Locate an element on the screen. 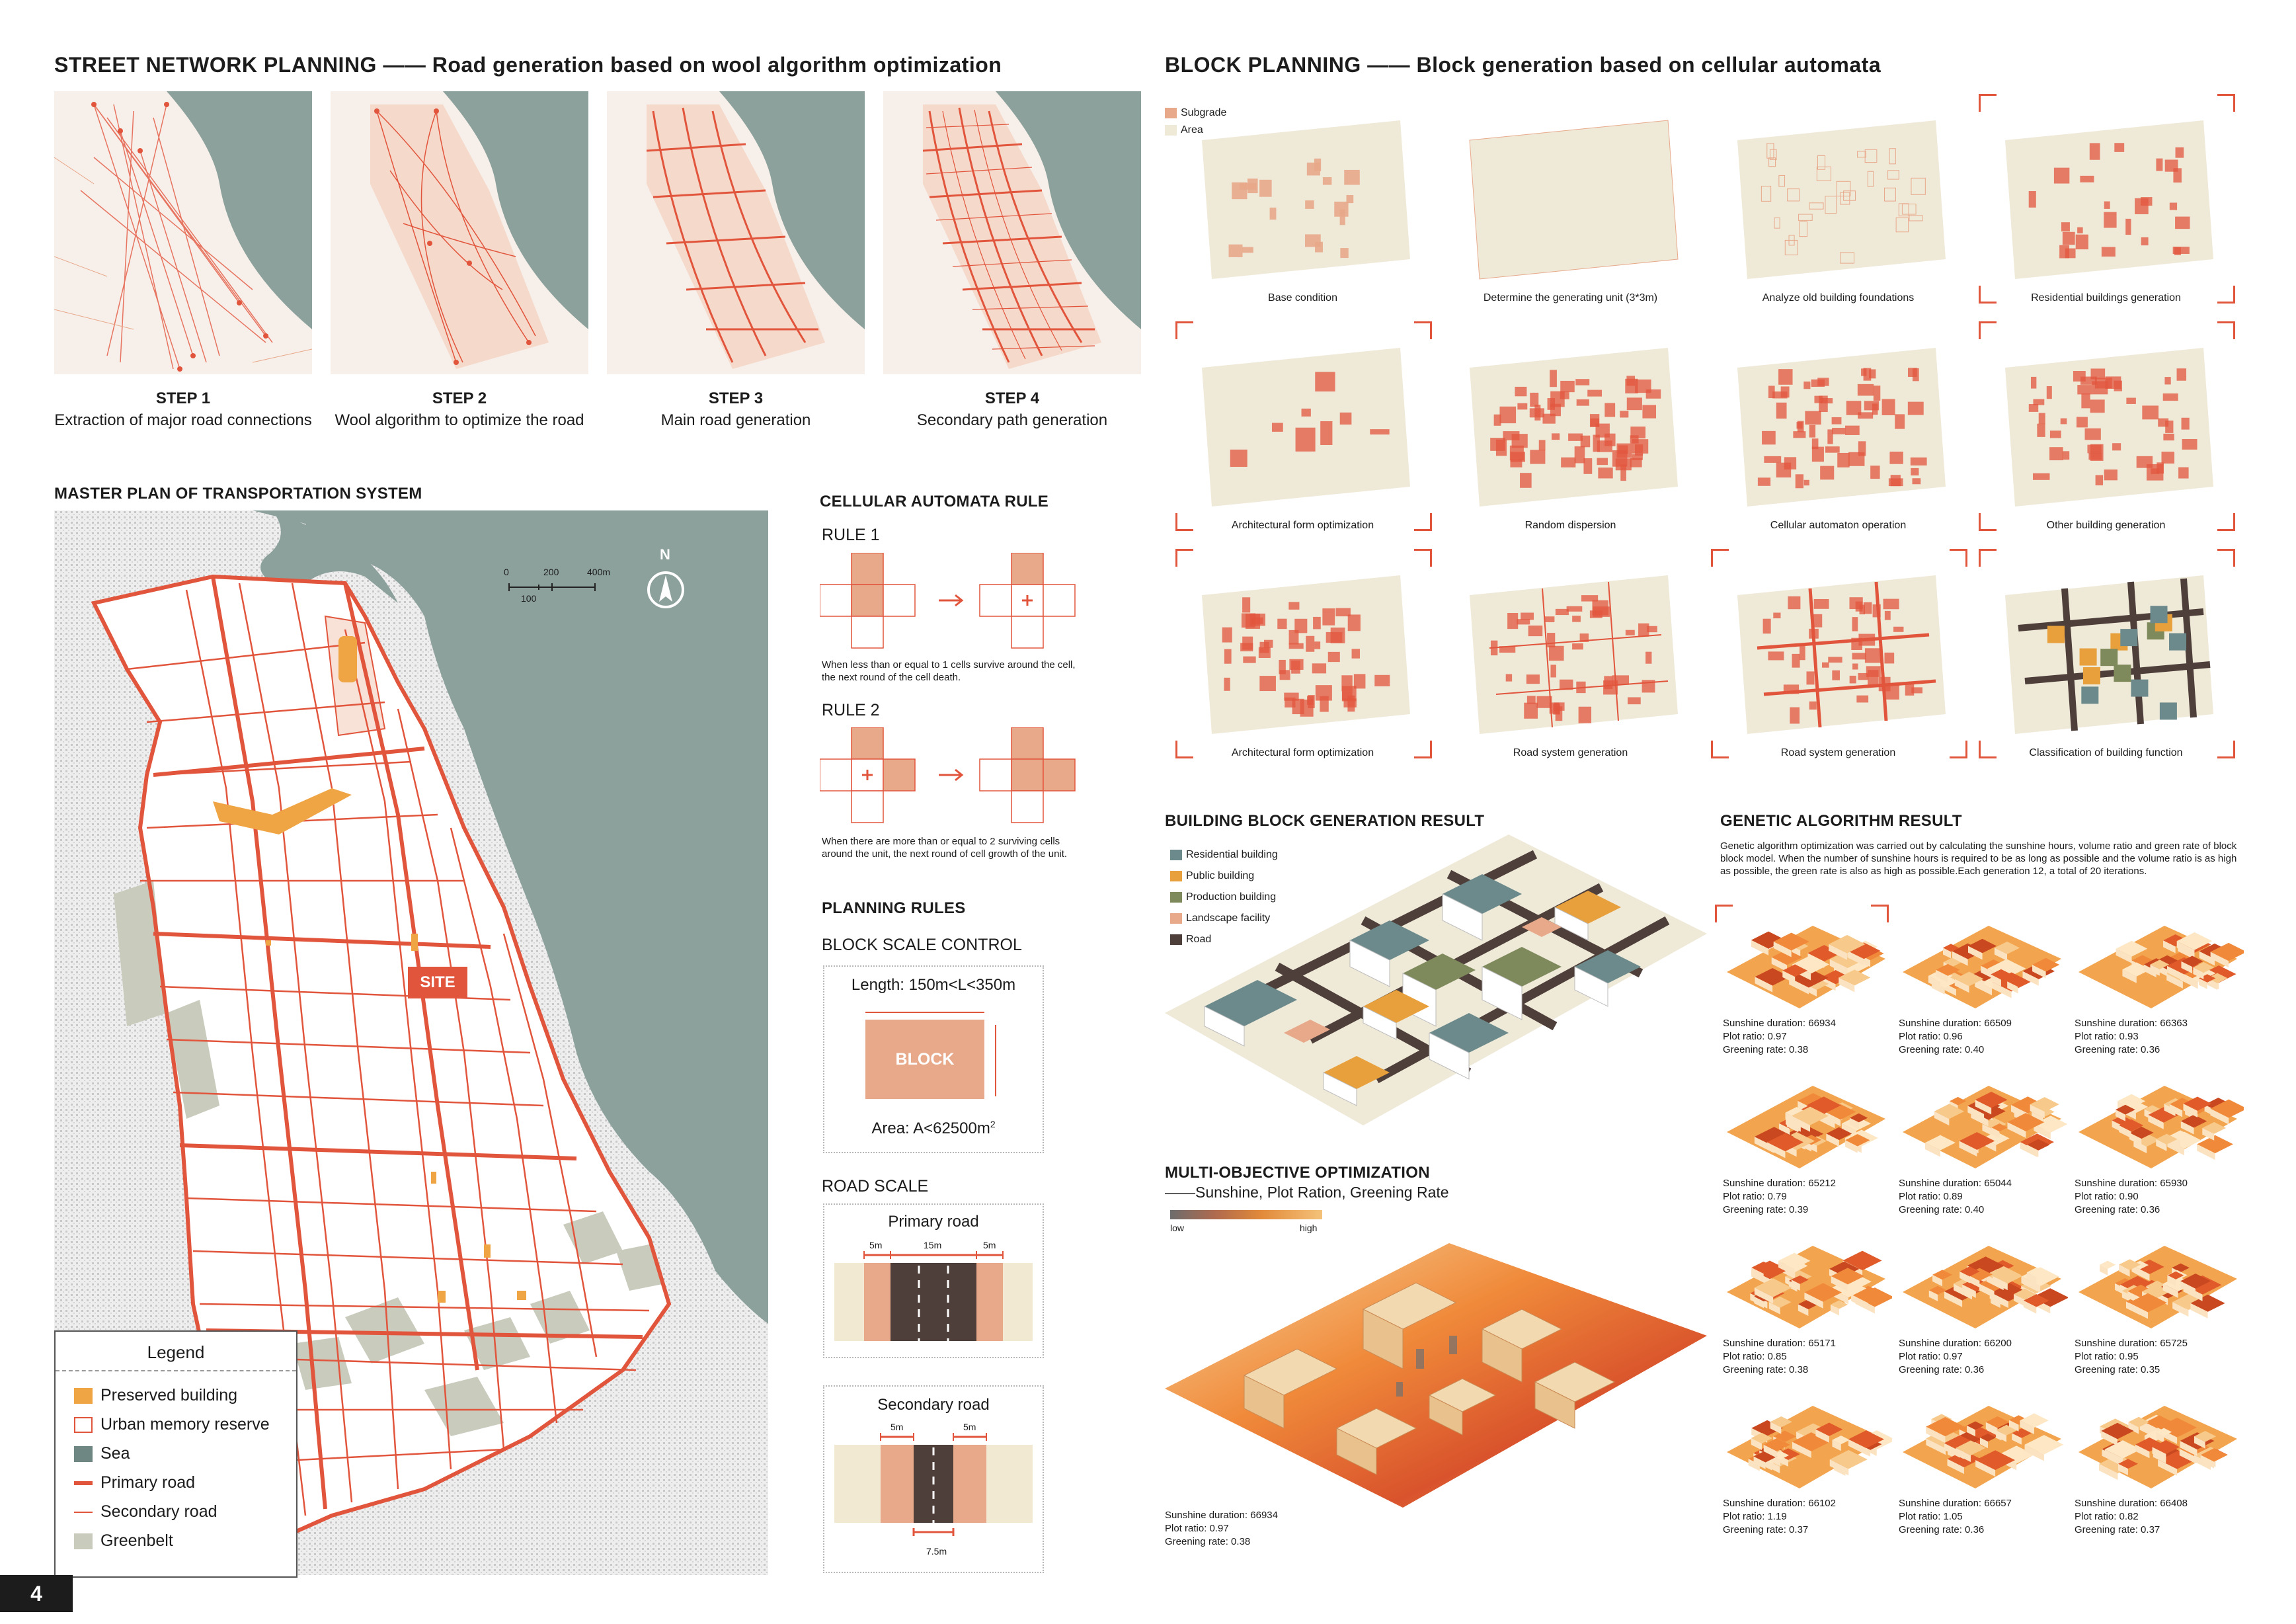 Image resolution: width=2296 pixels, height=1624 pixels. block-step-10: Road system generation is located at coordinates (1570, 658).